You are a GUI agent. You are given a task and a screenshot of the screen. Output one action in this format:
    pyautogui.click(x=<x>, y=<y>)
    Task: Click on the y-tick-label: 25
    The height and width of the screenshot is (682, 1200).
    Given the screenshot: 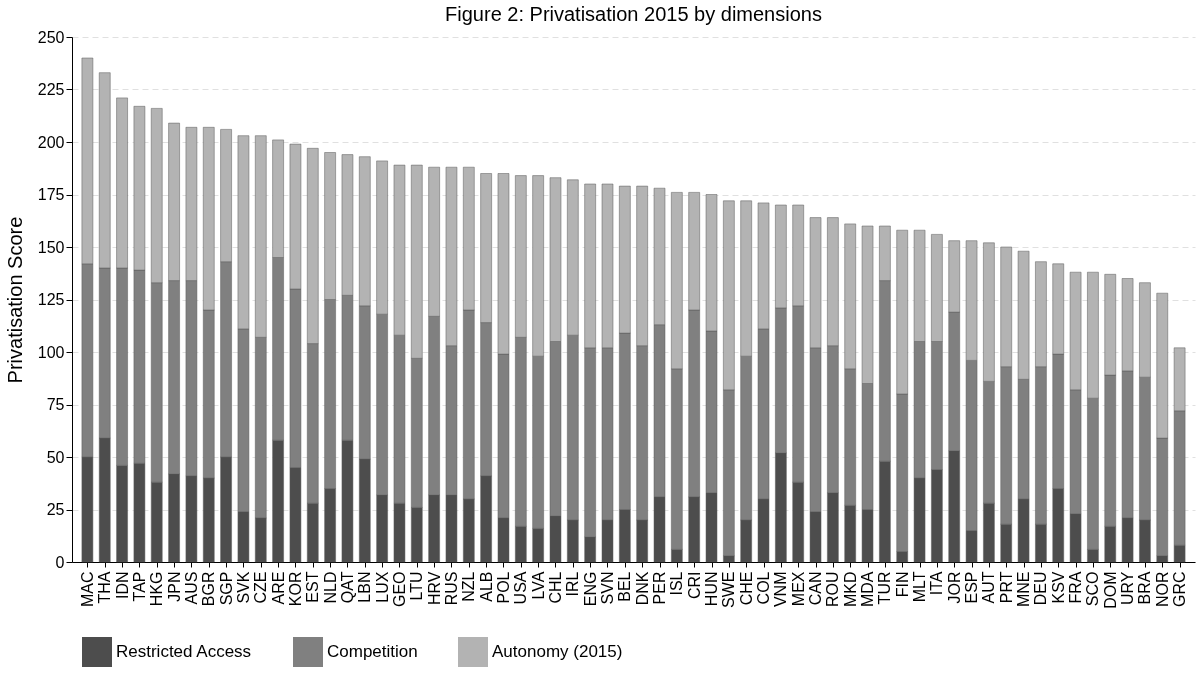 What is the action you would take?
    pyautogui.click(x=55, y=509)
    